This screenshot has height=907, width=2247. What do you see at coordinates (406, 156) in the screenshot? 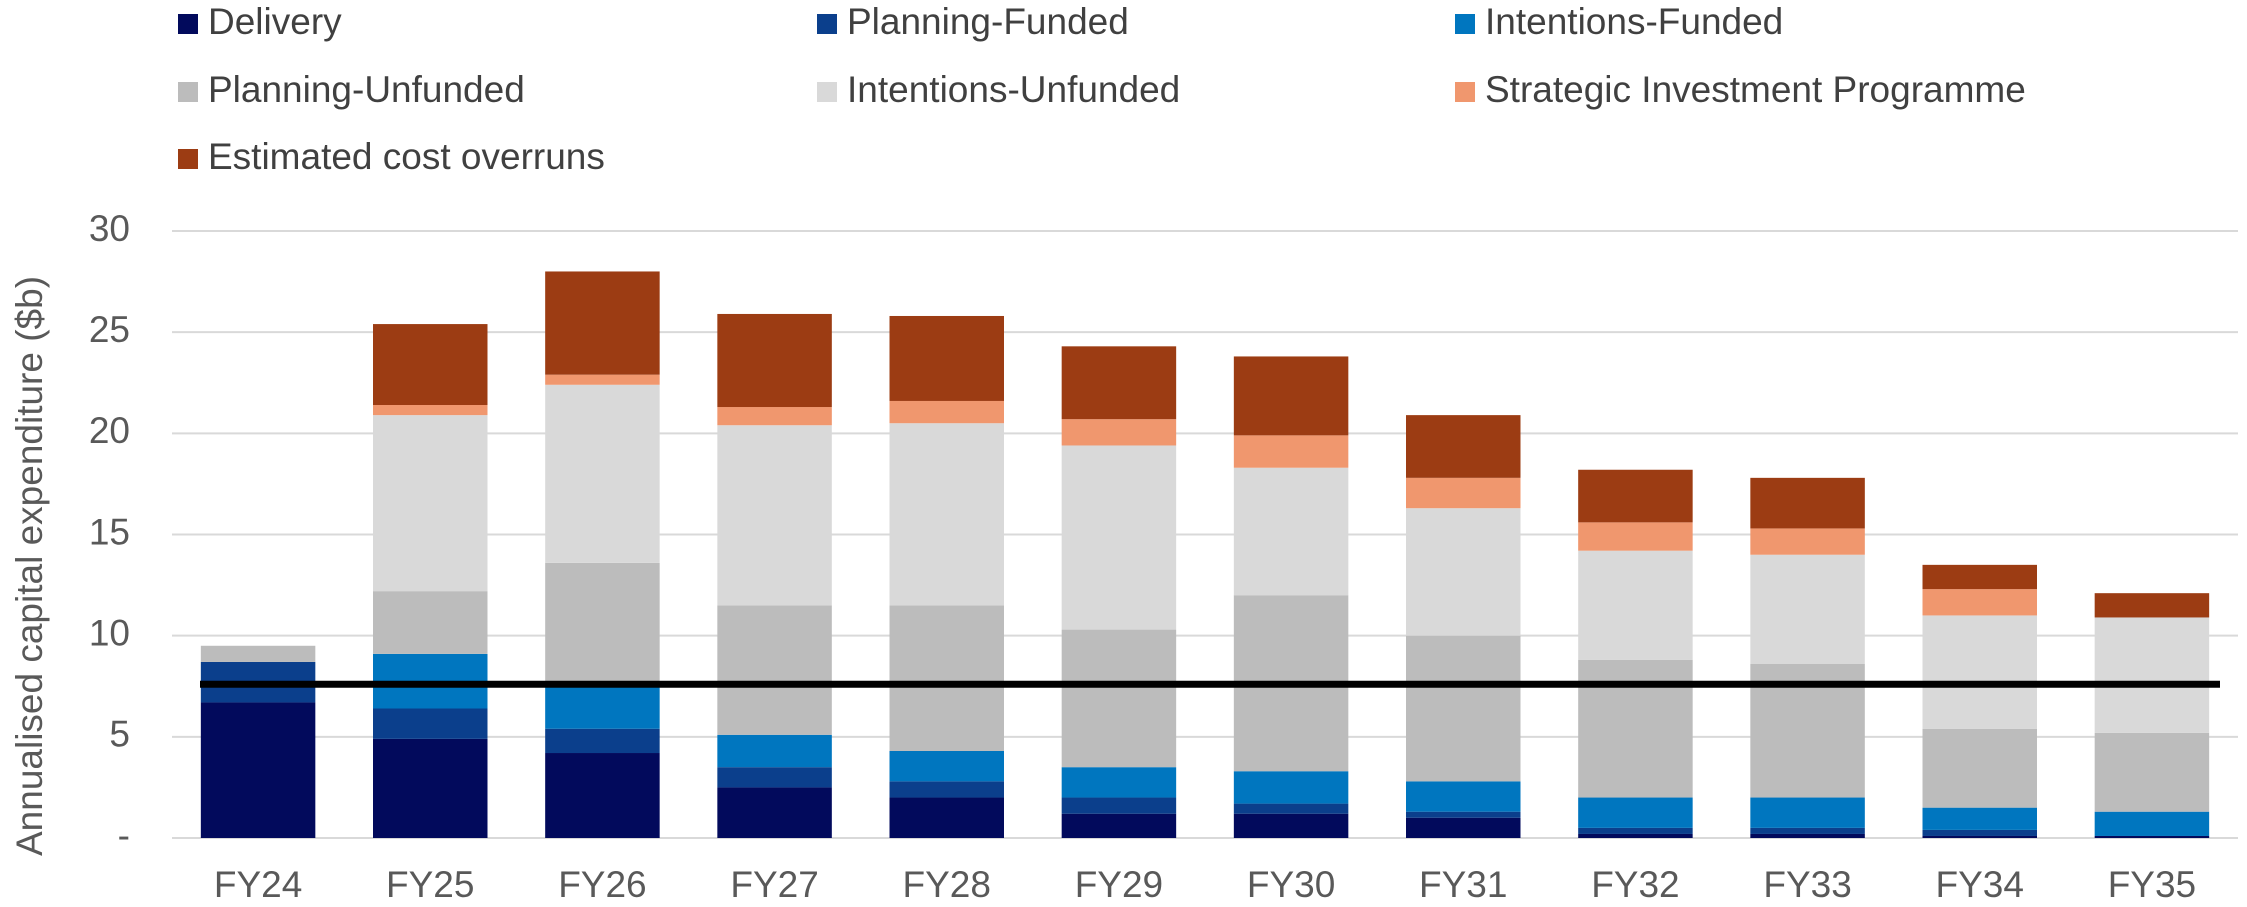
I see `legend-label: Estimated cost overruns` at bounding box center [406, 156].